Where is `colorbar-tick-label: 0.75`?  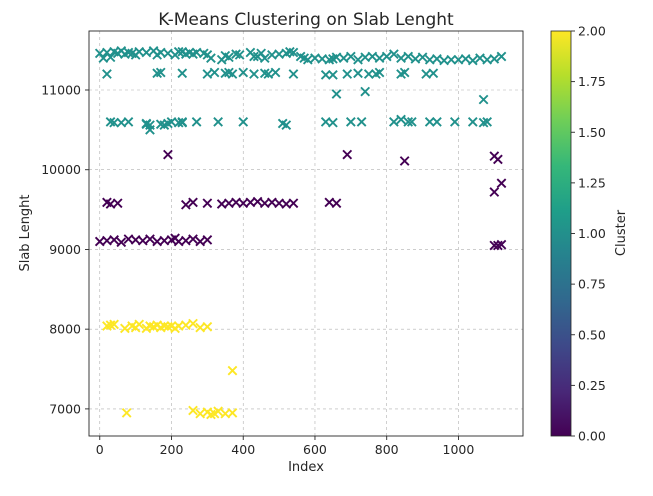
colorbar-tick-label: 0.75 is located at coordinates (592, 284).